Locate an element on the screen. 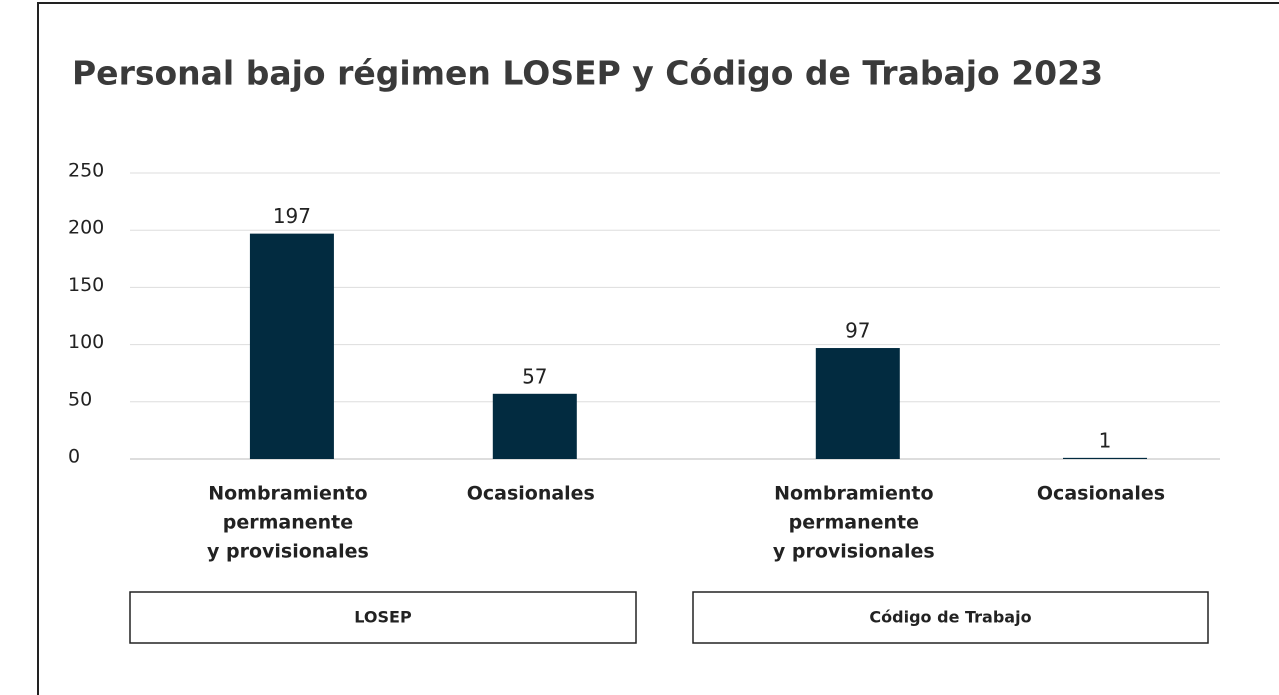 This screenshot has height=695, width=1279. y-tick-label: 50 is located at coordinates (80, 399).